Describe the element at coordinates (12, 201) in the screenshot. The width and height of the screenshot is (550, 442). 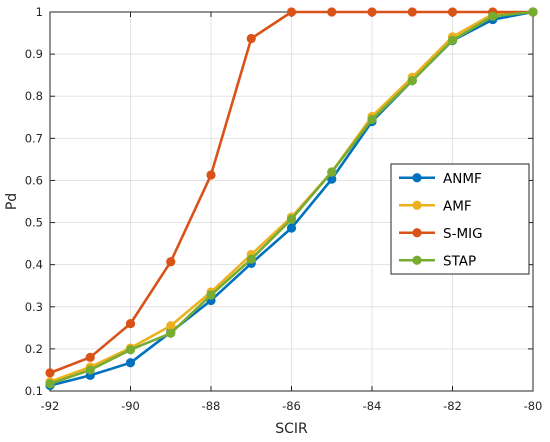
I see `y-axis-label: Pd` at that location.